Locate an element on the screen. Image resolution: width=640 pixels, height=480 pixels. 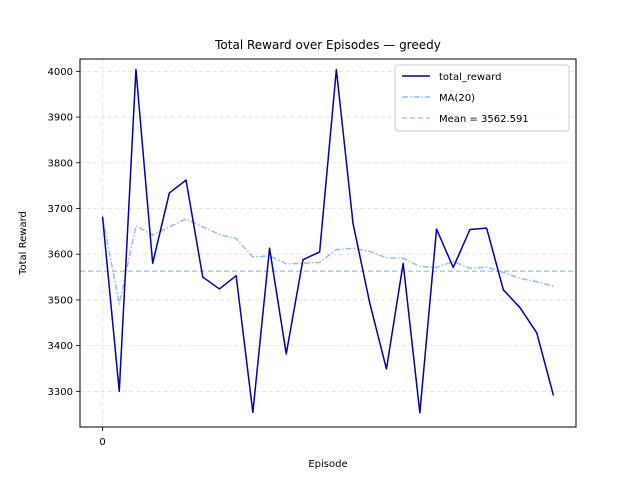
y-tick-label: 3500 is located at coordinates (60, 300).